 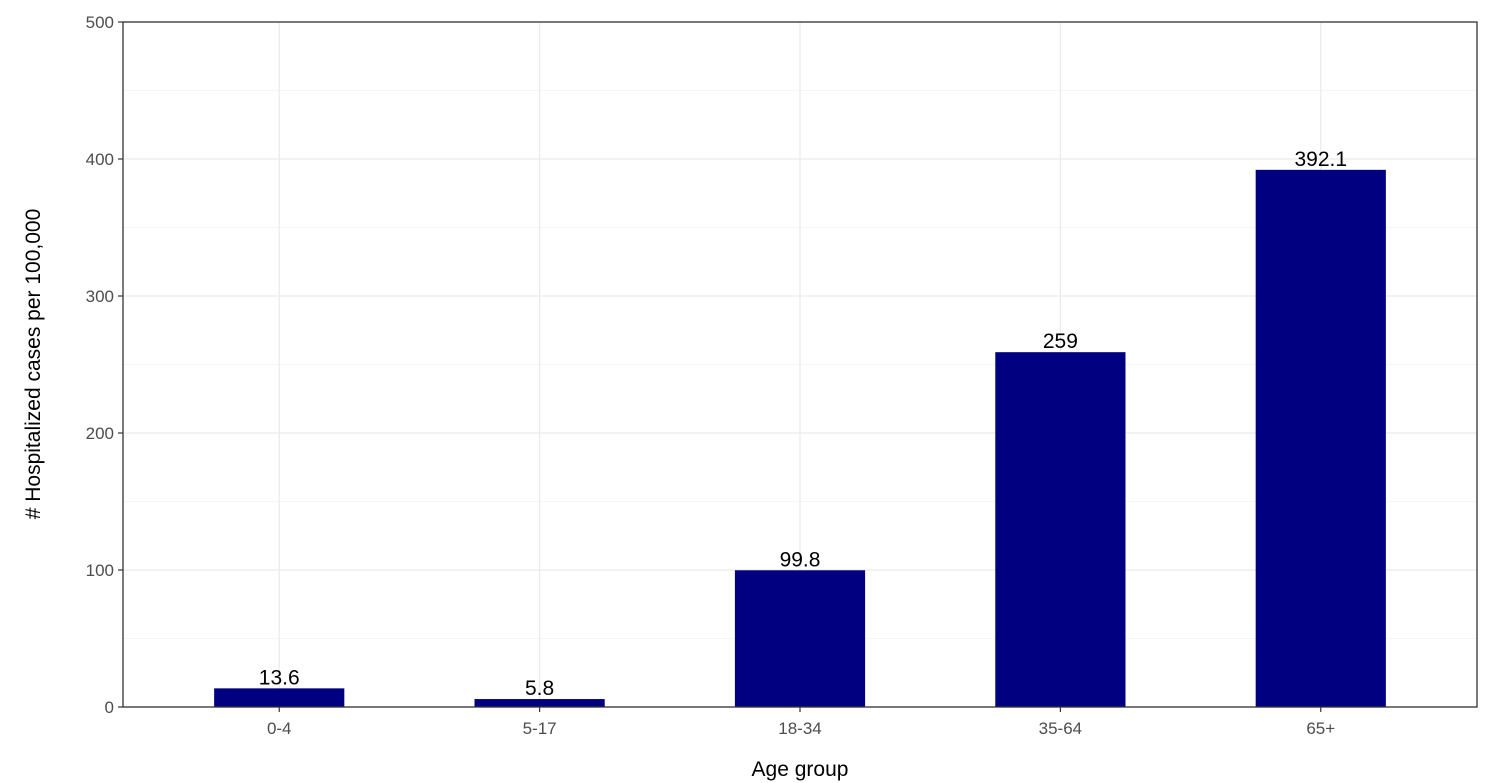 I want to click on x-tick-label: 0-4, so click(x=279, y=728).